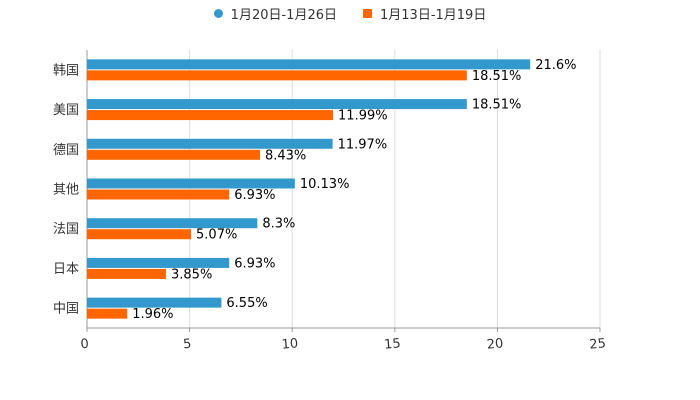  Describe the element at coordinates (254, 195) in the screenshot. I see `data-label-series-2: 6.93%` at that location.